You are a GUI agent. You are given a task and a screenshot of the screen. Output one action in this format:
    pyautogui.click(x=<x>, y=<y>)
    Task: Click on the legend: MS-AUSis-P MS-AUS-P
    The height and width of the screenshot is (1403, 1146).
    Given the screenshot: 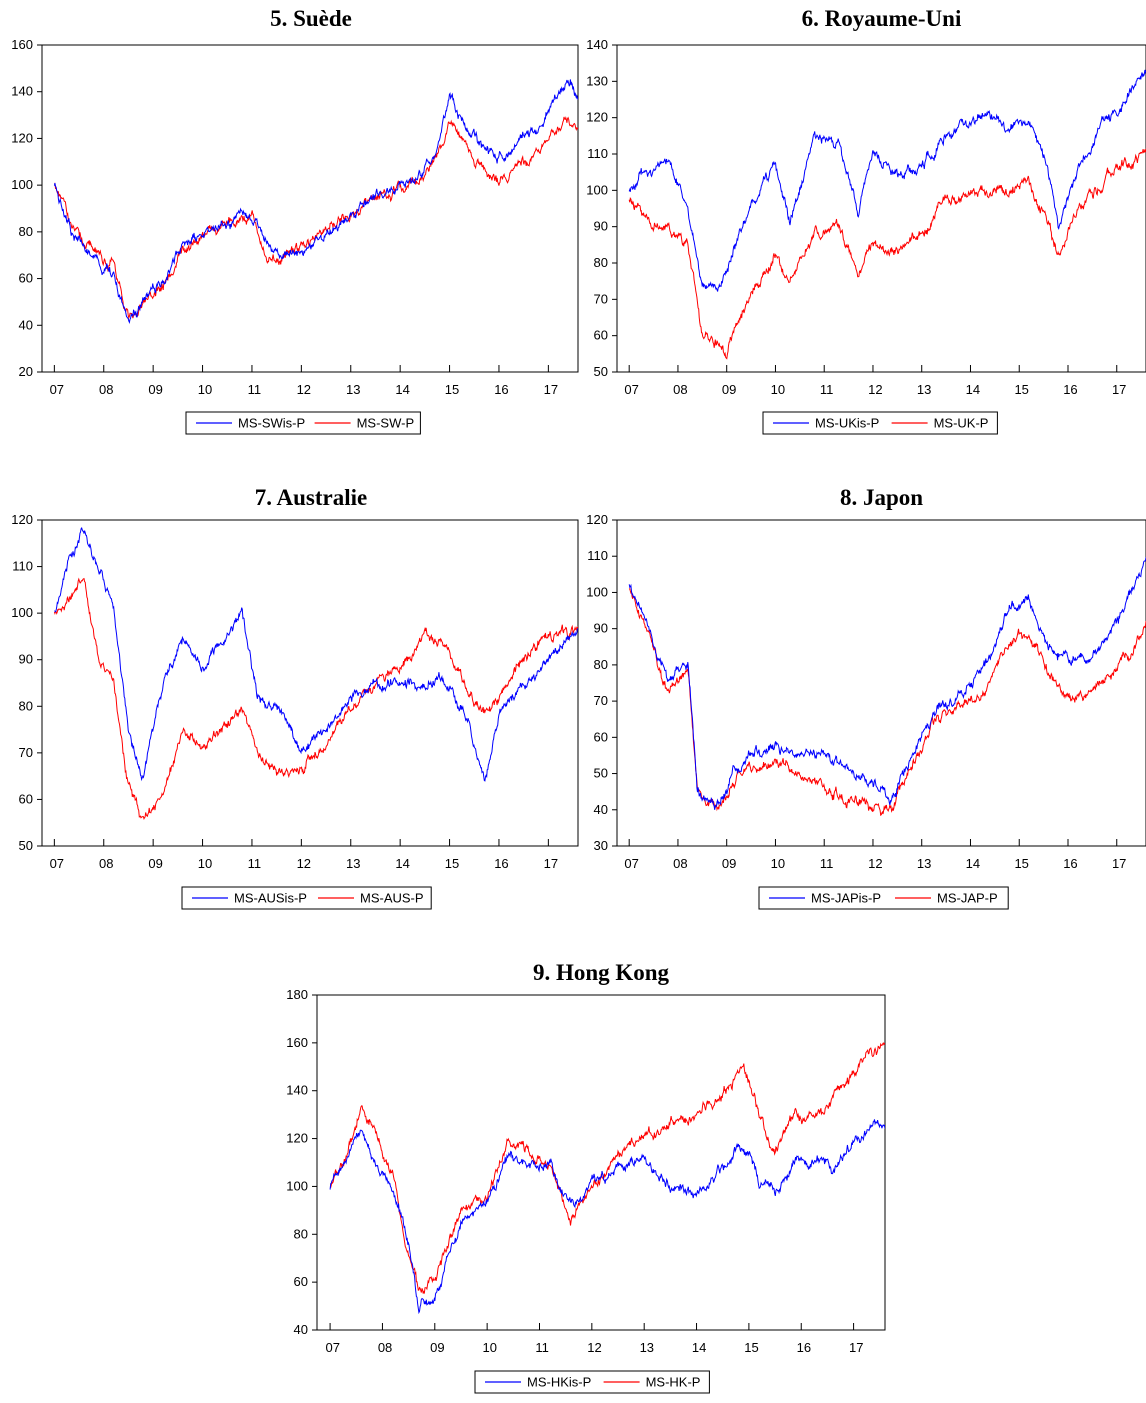 What is the action you would take?
    pyautogui.click(x=306, y=898)
    